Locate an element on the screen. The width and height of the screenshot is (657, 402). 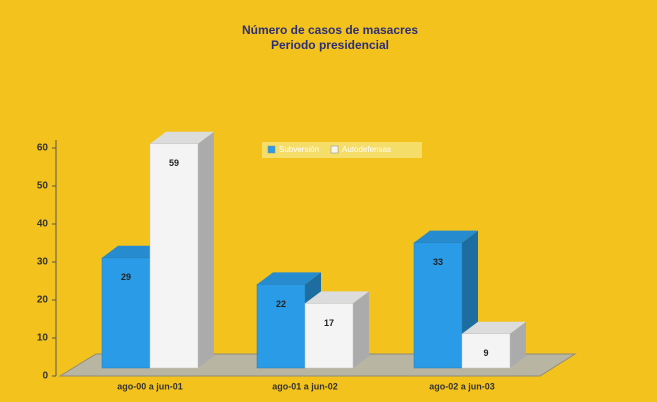
legend-label: Subversión is located at coordinates (299, 149).